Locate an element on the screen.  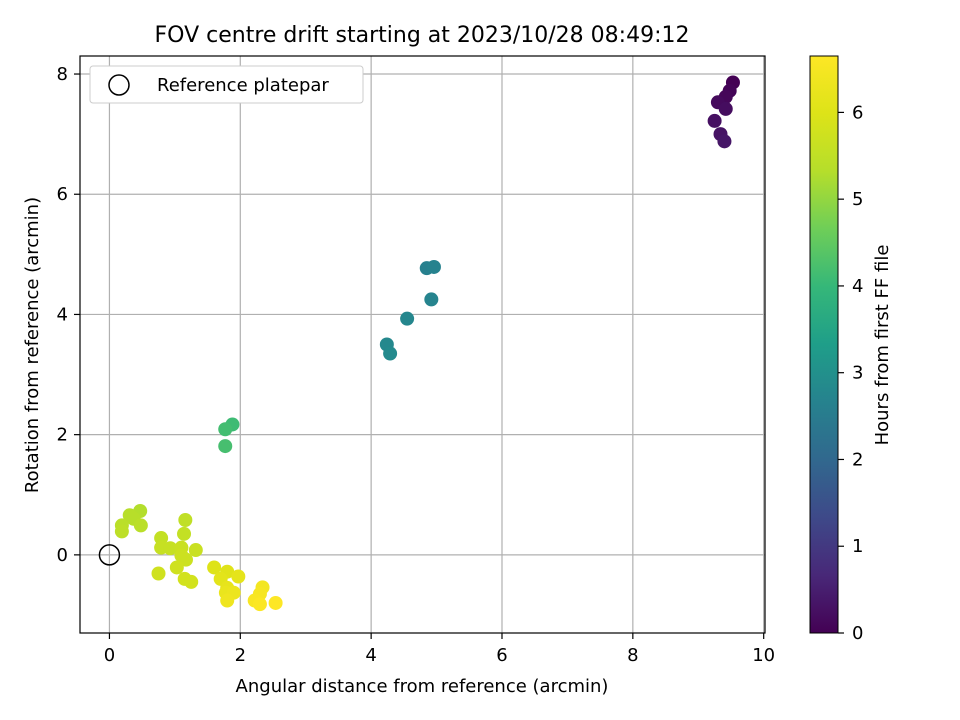
y-axis-ticks: 0 2 4 6 8 is located at coordinates (68, 315).